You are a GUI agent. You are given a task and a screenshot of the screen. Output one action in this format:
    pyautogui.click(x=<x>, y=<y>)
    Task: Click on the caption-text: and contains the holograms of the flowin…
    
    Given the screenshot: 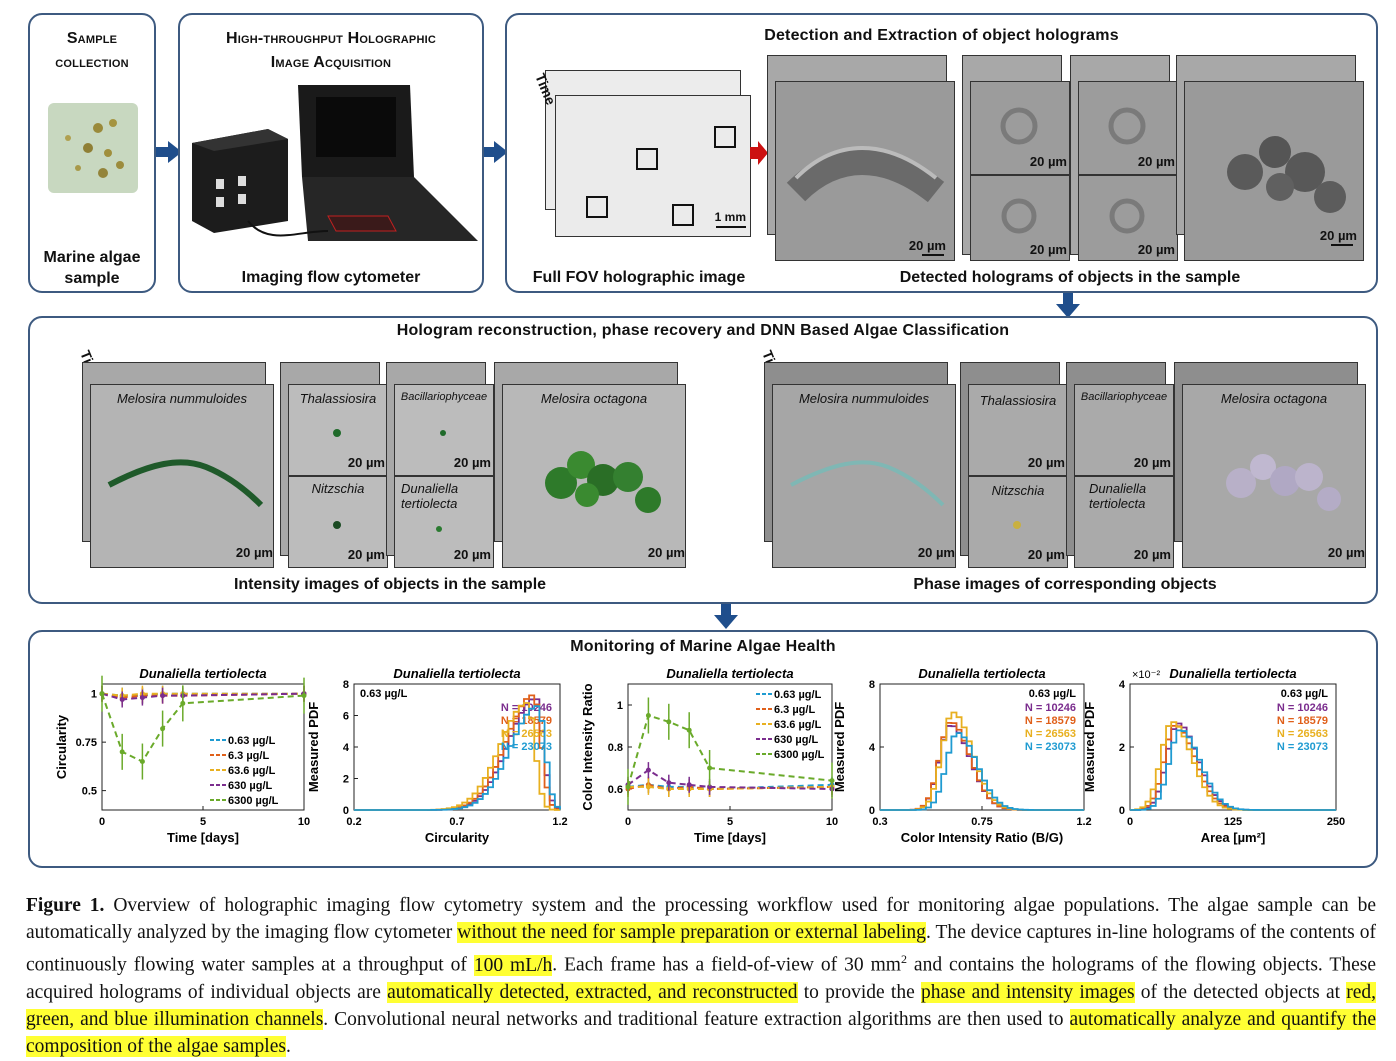 What is the action you would take?
    pyautogui.click(x=701, y=978)
    